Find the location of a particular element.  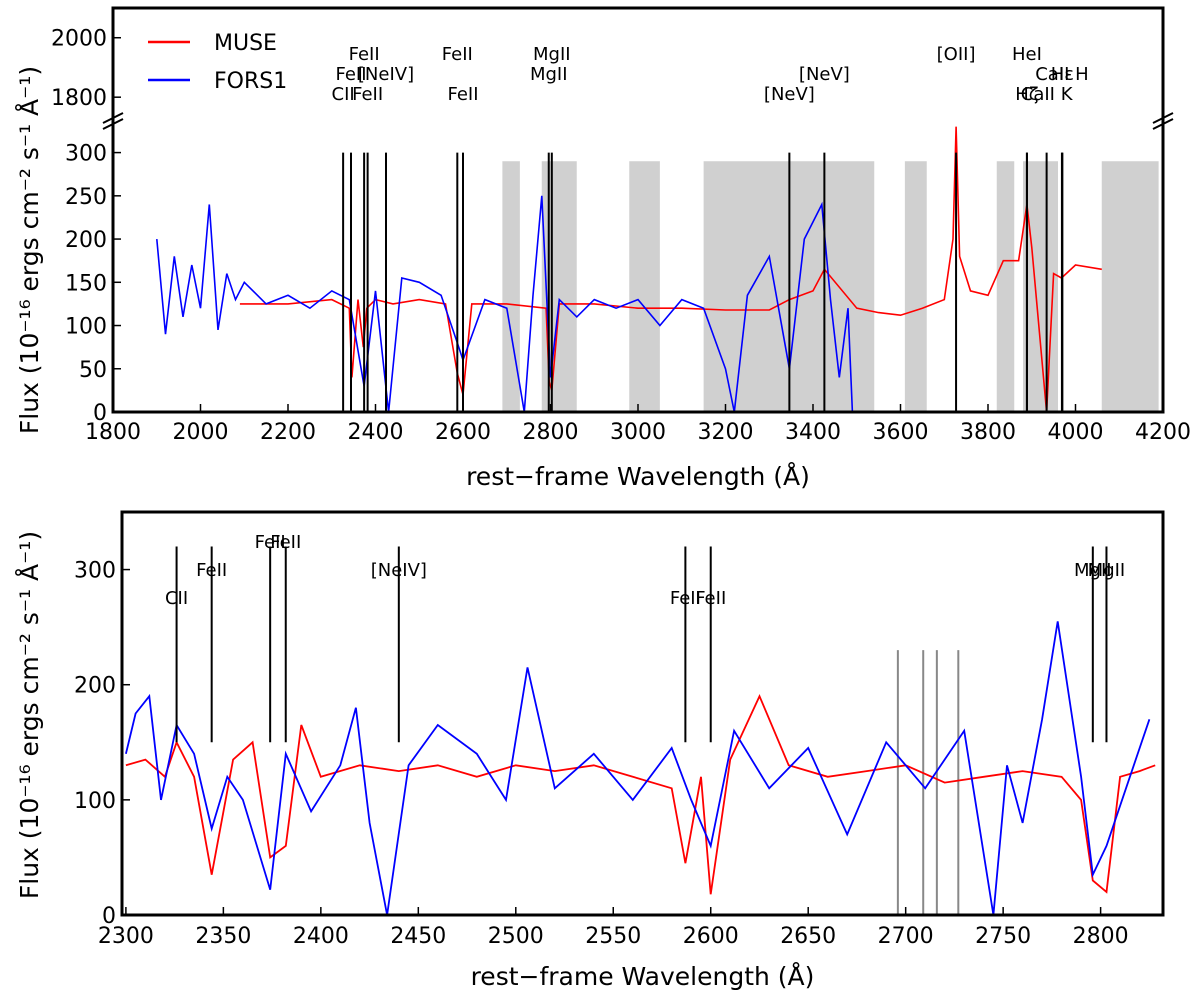

x-tick-label: 1800 is located at coordinates (113, 432).